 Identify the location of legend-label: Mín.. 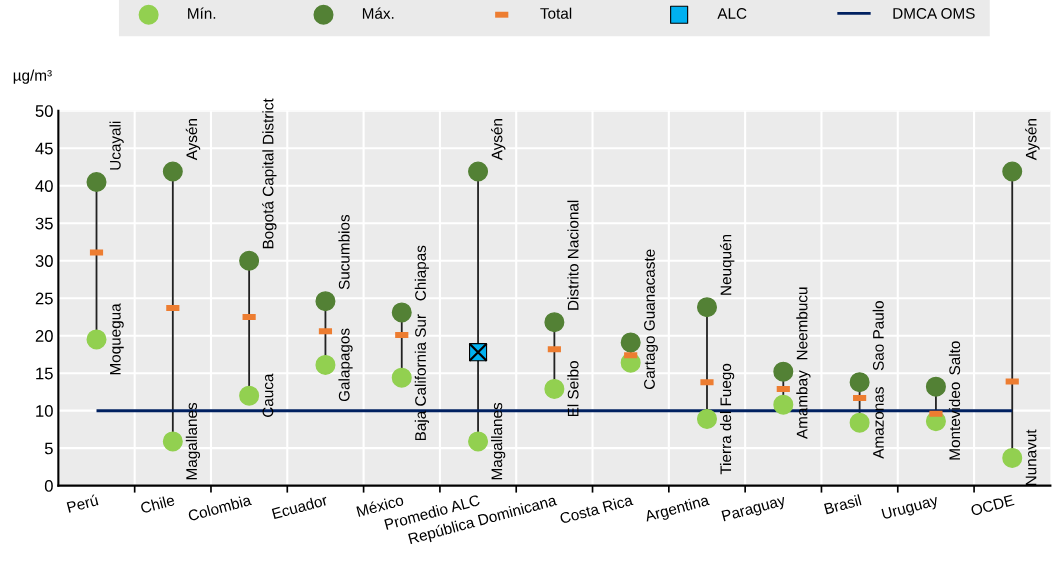
(202, 13).